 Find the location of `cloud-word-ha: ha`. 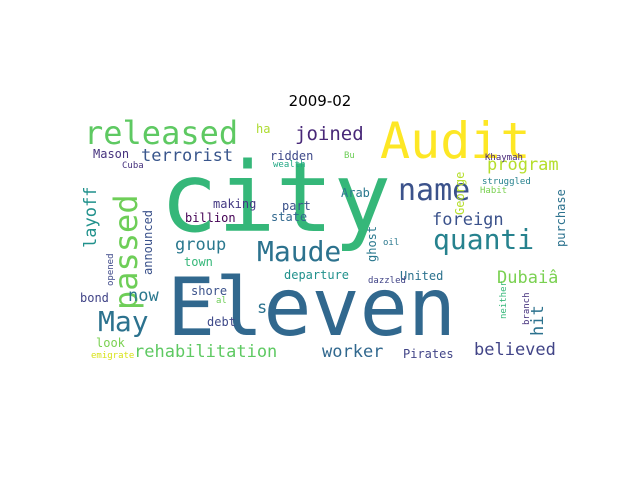

cloud-word-ha: ha is located at coordinates (263, 129).